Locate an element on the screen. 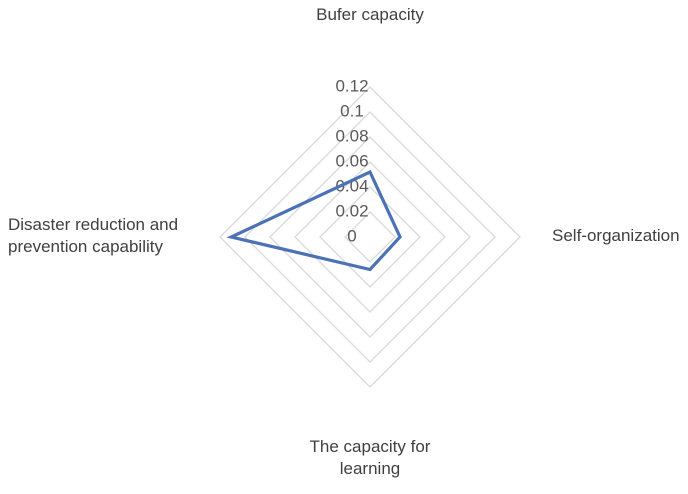 The width and height of the screenshot is (688, 494). series-layer is located at coordinates (314, 220).